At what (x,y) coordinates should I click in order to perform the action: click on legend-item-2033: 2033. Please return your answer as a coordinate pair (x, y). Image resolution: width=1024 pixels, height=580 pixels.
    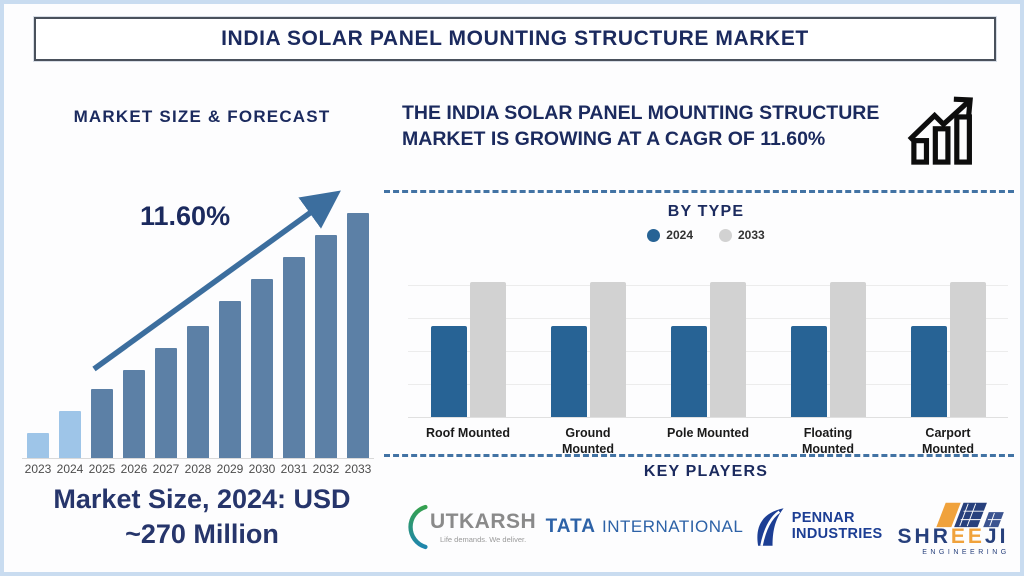
    Looking at the image, I should click on (742, 235).